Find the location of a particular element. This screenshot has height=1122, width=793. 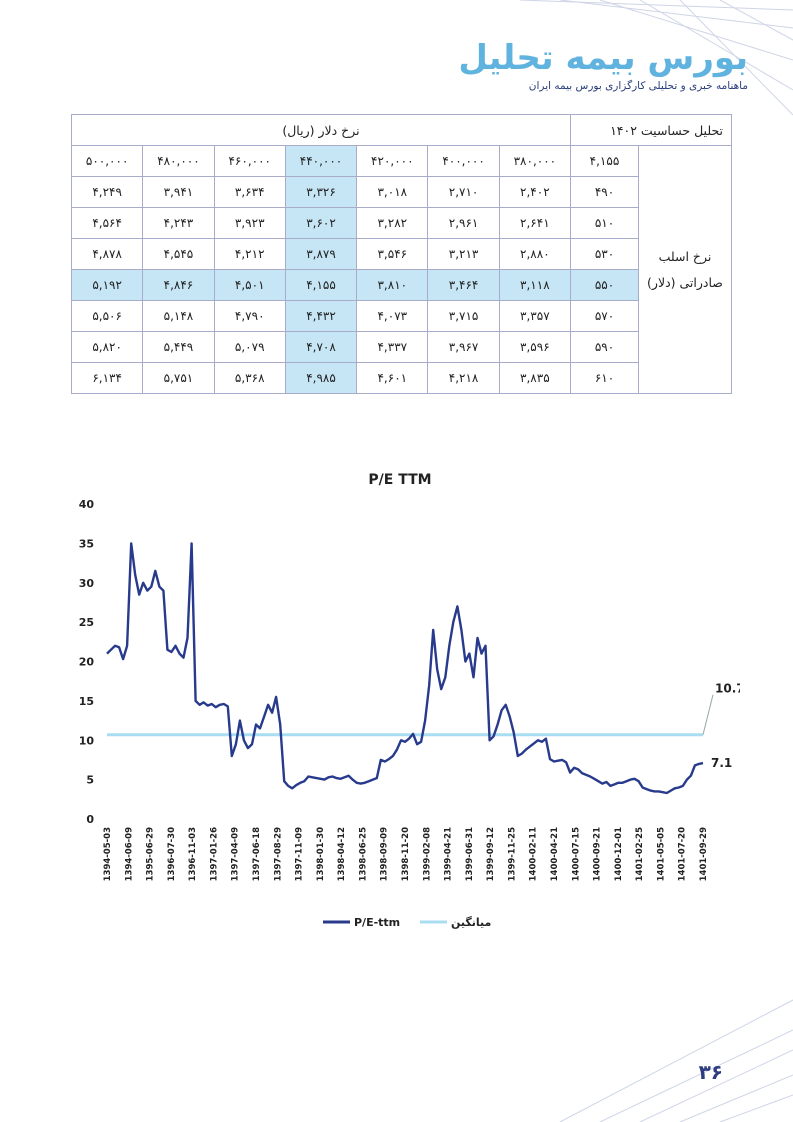

x-tick-label: 1401-09-29 is located at coordinates (704, 854).